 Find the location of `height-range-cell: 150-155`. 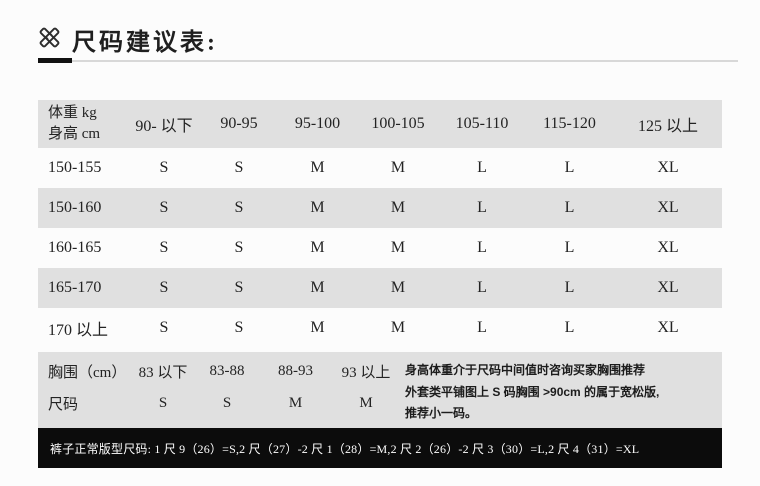

height-range-cell: 150-155 is located at coordinates (75, 167).